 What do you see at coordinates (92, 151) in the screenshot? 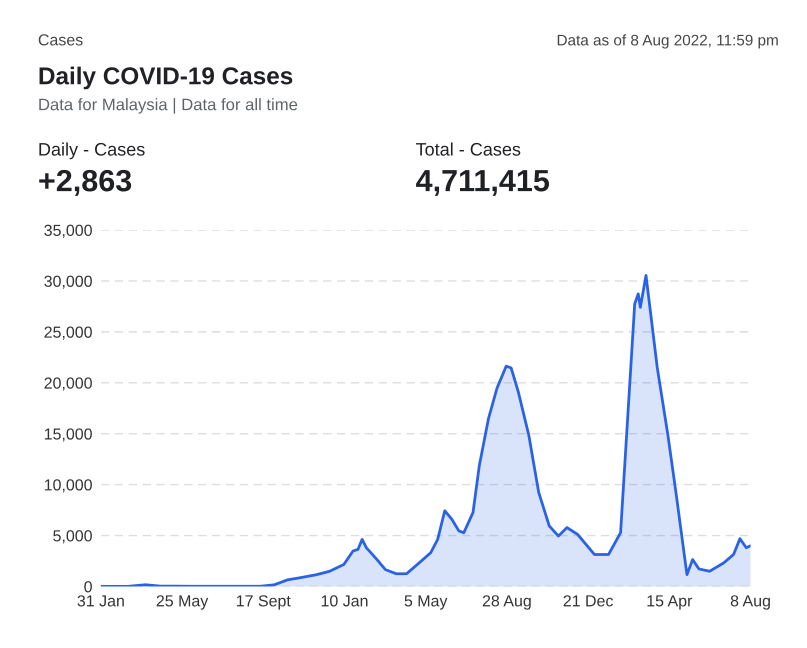
I see `text: Daily - Cases` at bounding box center [92, 151].